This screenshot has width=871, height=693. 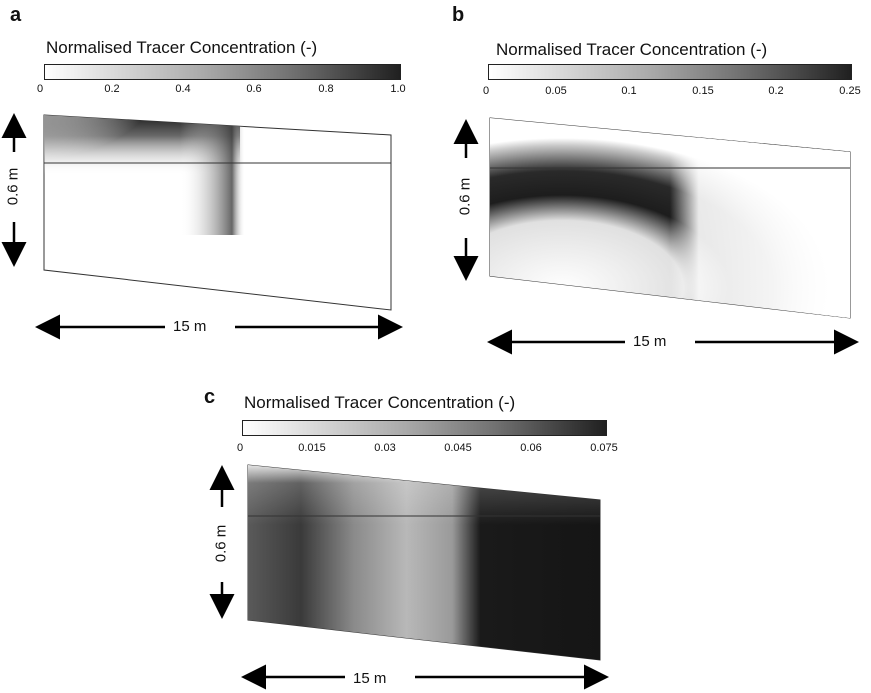 I want to click on panel-a-tick: 1.0, so click(x=398, y=89).